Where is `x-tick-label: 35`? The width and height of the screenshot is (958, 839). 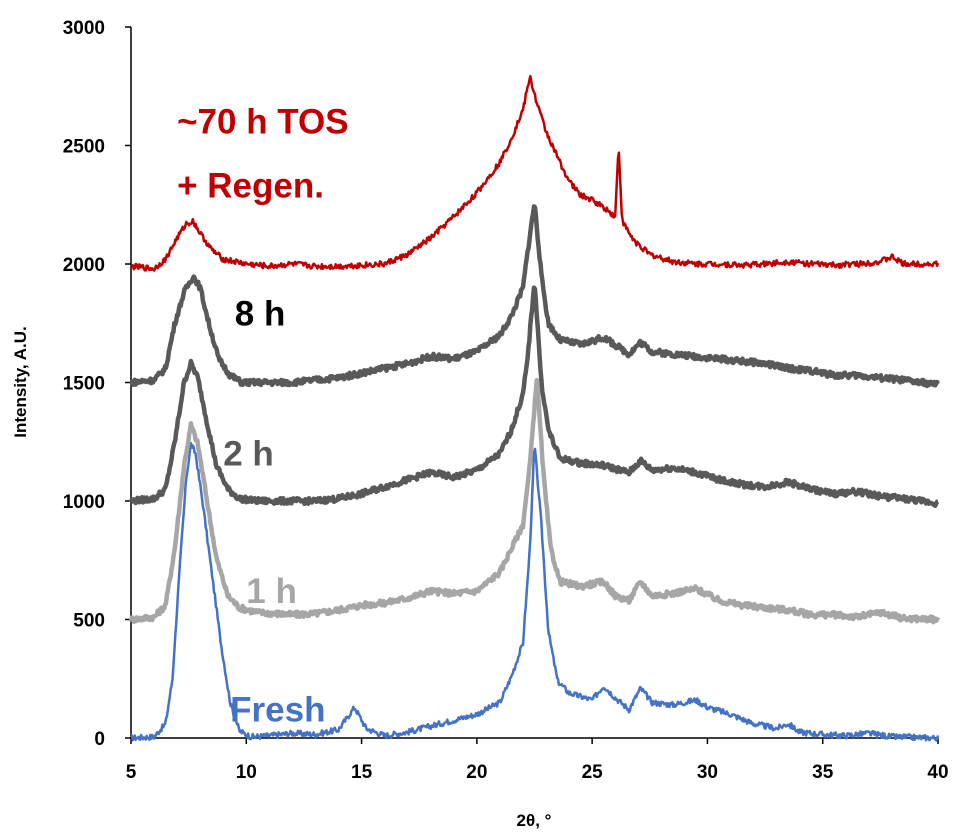 x-tick-label: 35 is located at coordinates (823, 772).